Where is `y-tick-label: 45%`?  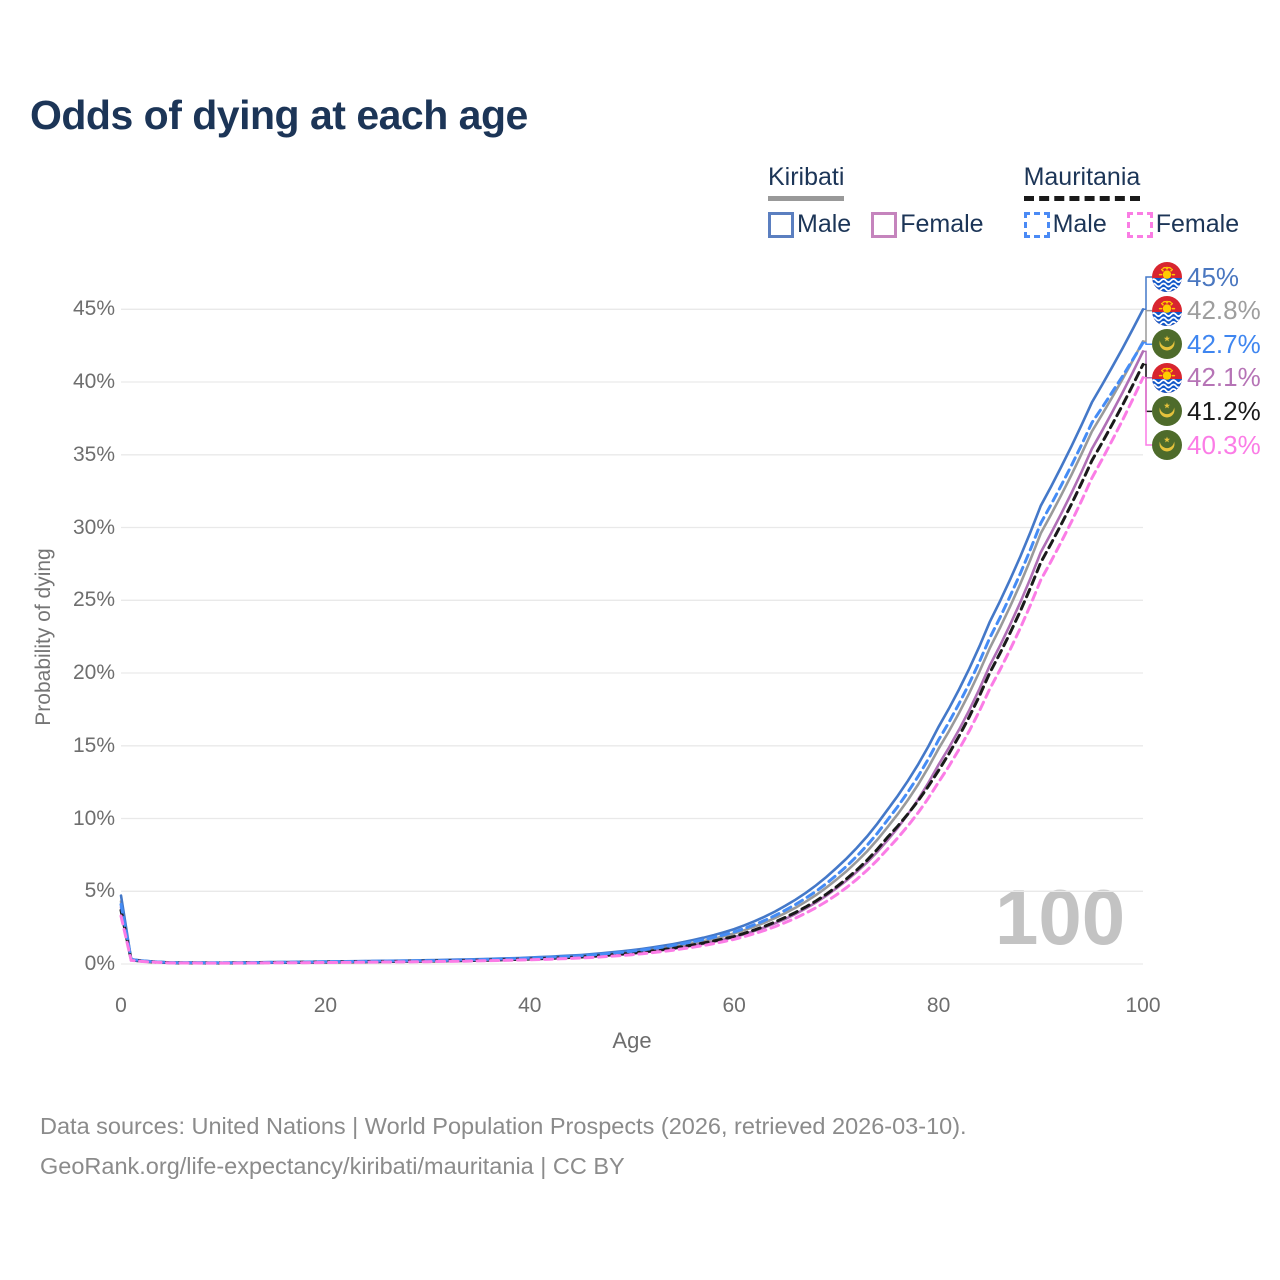 y-tick-label: 45% is located at coordinates (93, 309).